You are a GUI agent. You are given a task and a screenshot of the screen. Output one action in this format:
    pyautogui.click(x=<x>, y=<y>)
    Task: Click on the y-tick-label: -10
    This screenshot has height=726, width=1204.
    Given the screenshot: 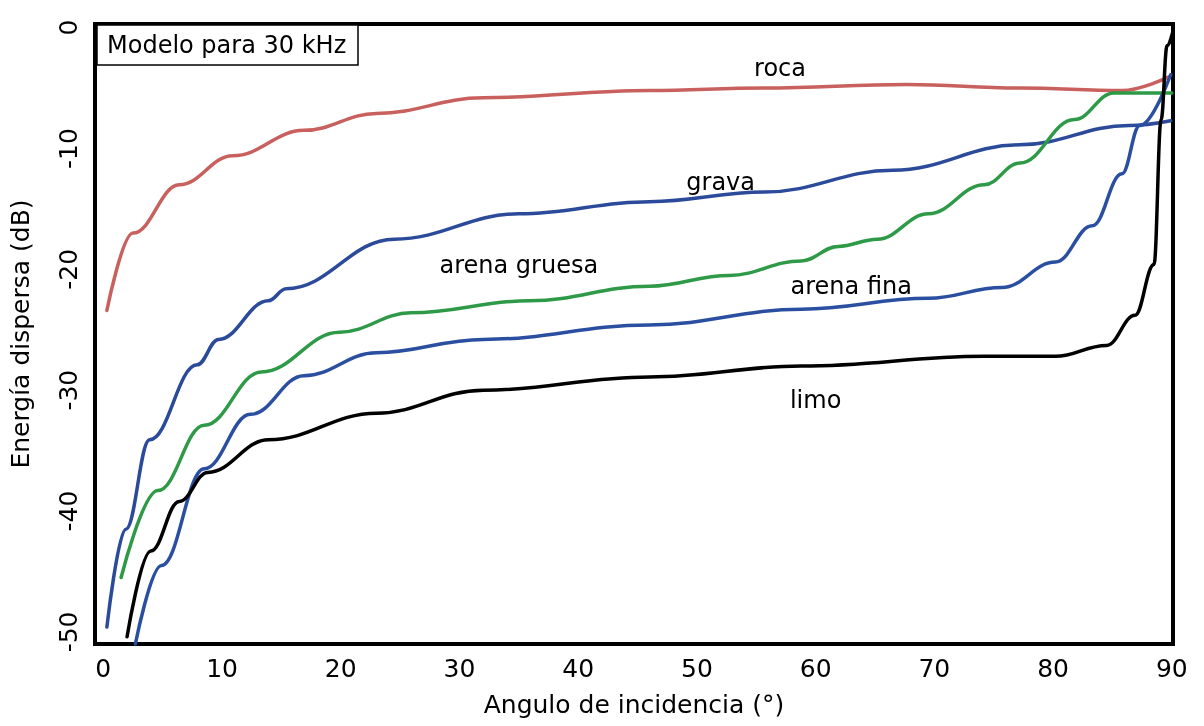 What is the action you would take?
    pyautogui.click(x=68, y=148)
    